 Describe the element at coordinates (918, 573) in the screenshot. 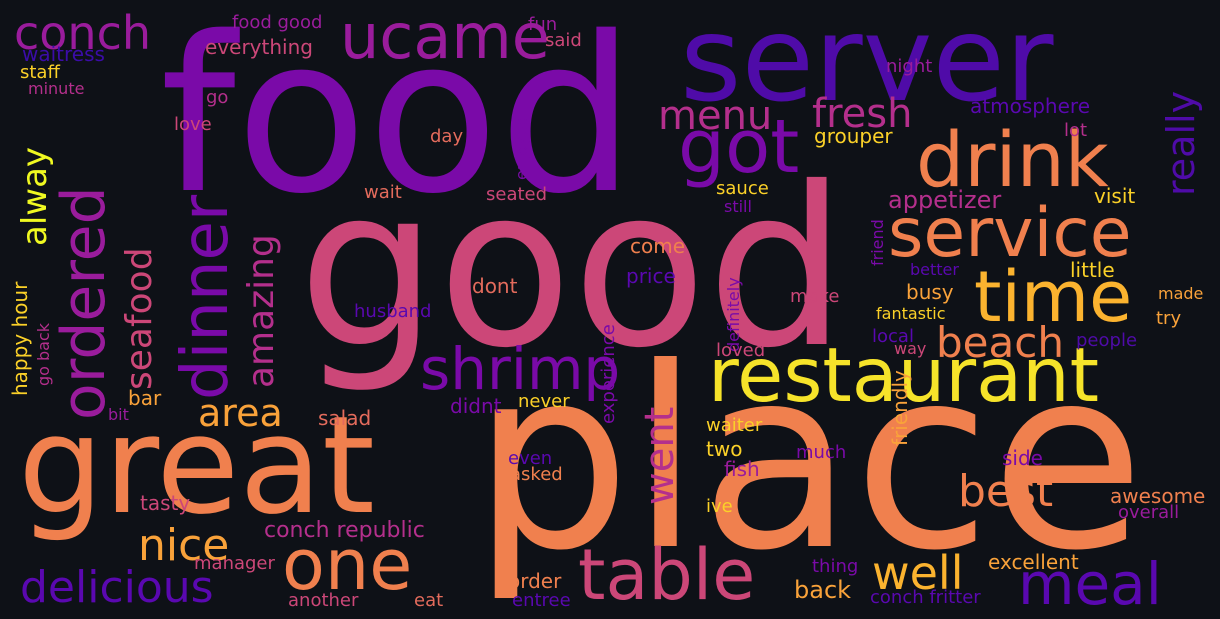

I see `word-well: well` at that location.